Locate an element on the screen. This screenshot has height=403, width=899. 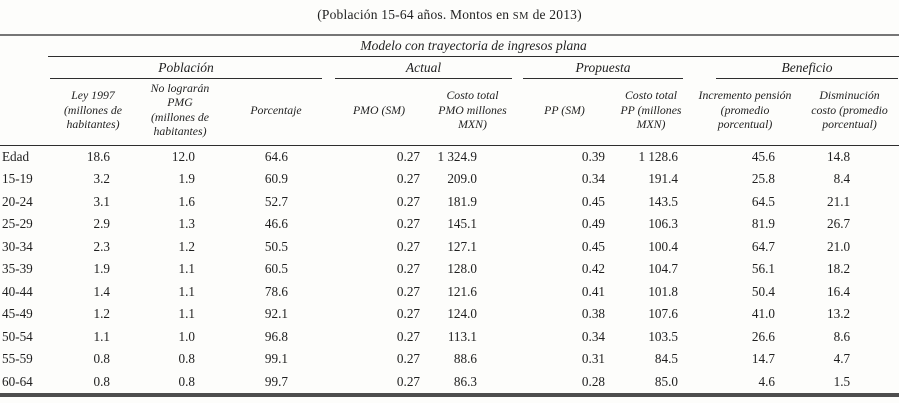
group-cell-propuesta: Propuesta is located at coordinates (603, 68).